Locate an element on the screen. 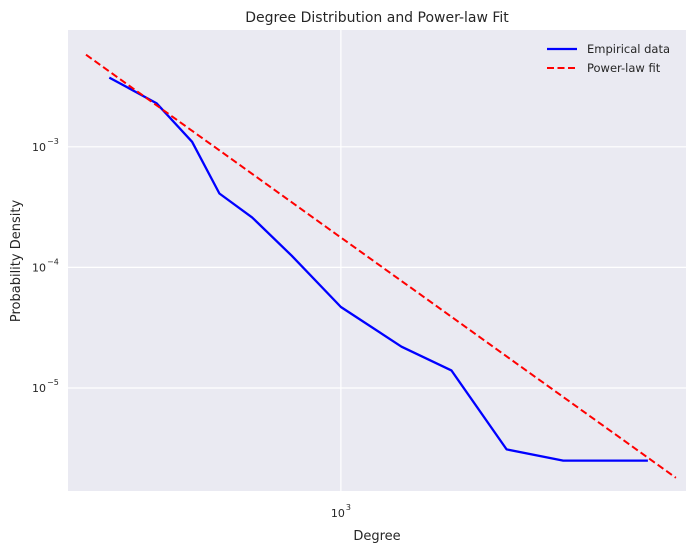 Image resolution: width=697 pixels, height=553 pixels. x-tick-exponent: 3 is located at coordinates (348, 507).